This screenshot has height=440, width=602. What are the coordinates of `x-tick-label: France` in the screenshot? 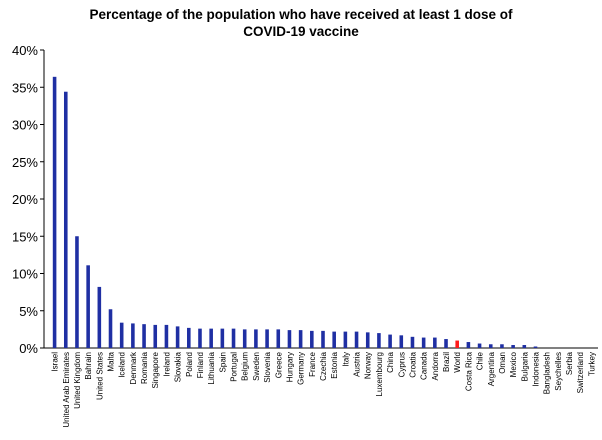 It's located at (312, 363).